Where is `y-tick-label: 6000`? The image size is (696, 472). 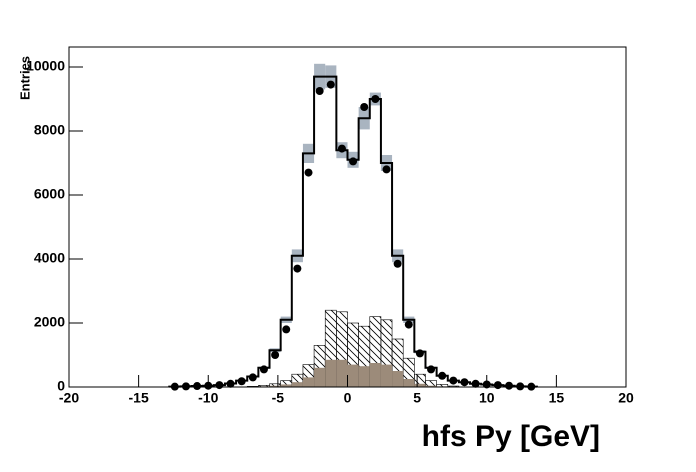 y-tick-label: 6000 is located at coordinates (49, 194).